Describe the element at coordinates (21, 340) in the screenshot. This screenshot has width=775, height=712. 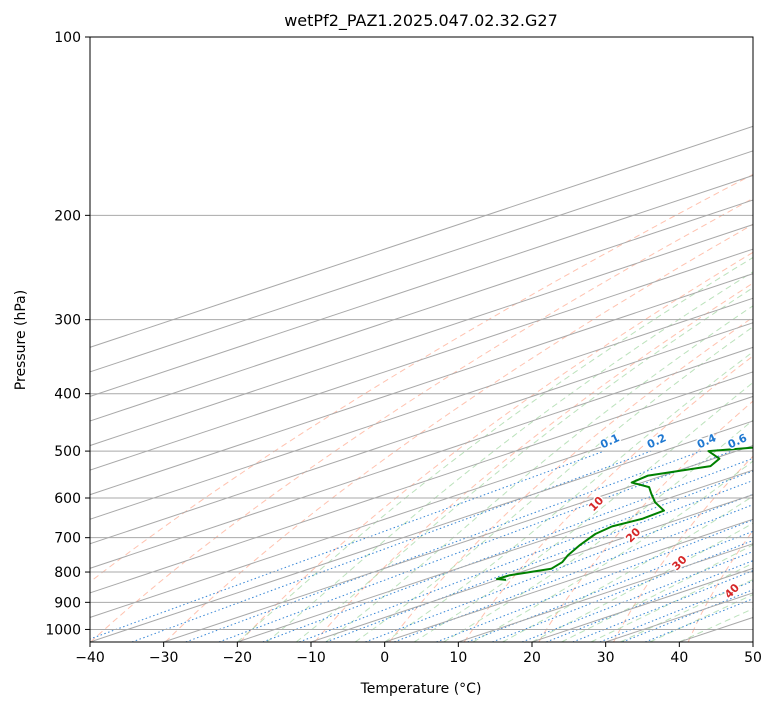
I see `y-axis-label: Pressure (hPa)` at that location.